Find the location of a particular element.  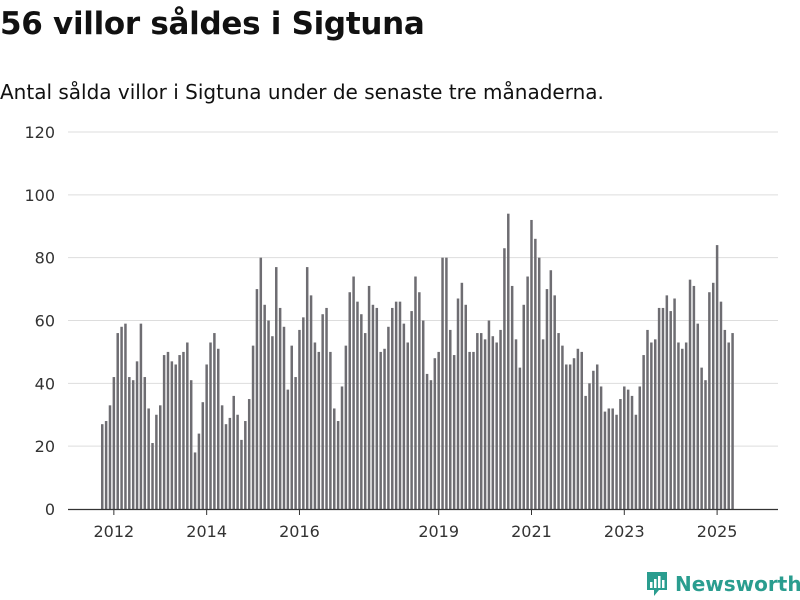

brand-logo: Newsworthy is located at coordinates (722, 584).